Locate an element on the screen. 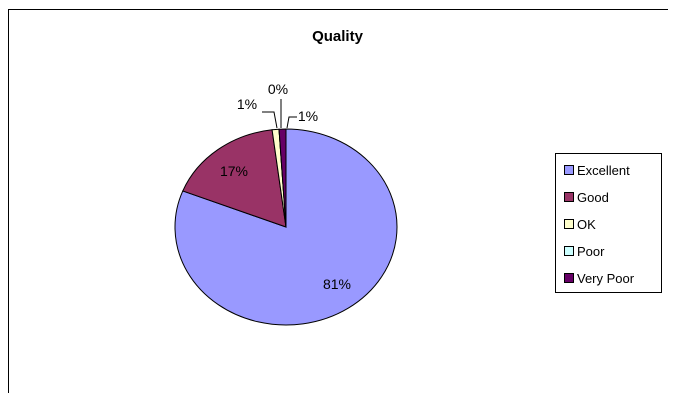  legend-label-poor: Poor is located at coordinates (591, 251).